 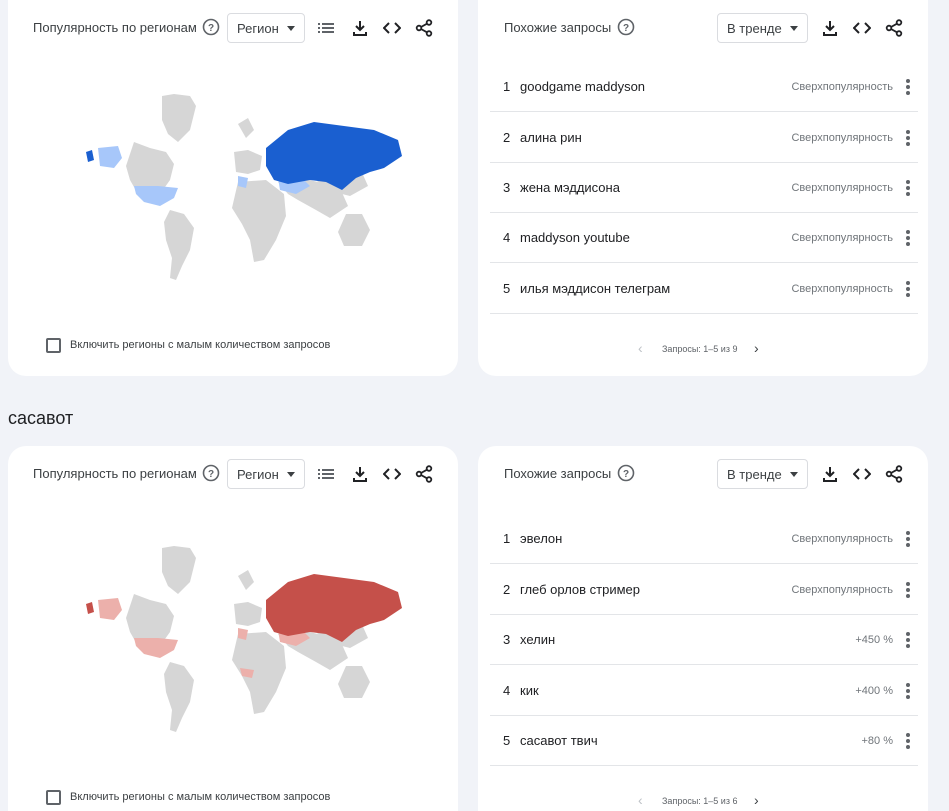 I want to click on query-value: +450 %, so click(x=874, y=640).